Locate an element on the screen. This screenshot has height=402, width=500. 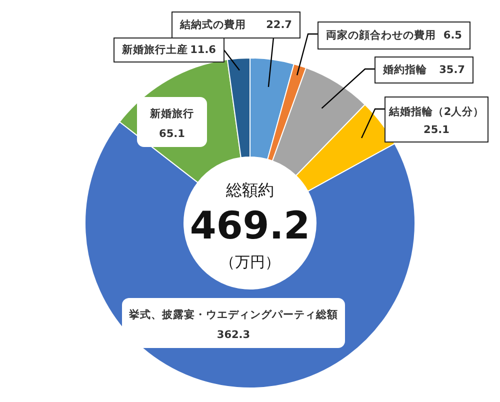
slice-label: 挙式、披露宴・ウエディングパーティ総額 is located at coordinates (233, 314).